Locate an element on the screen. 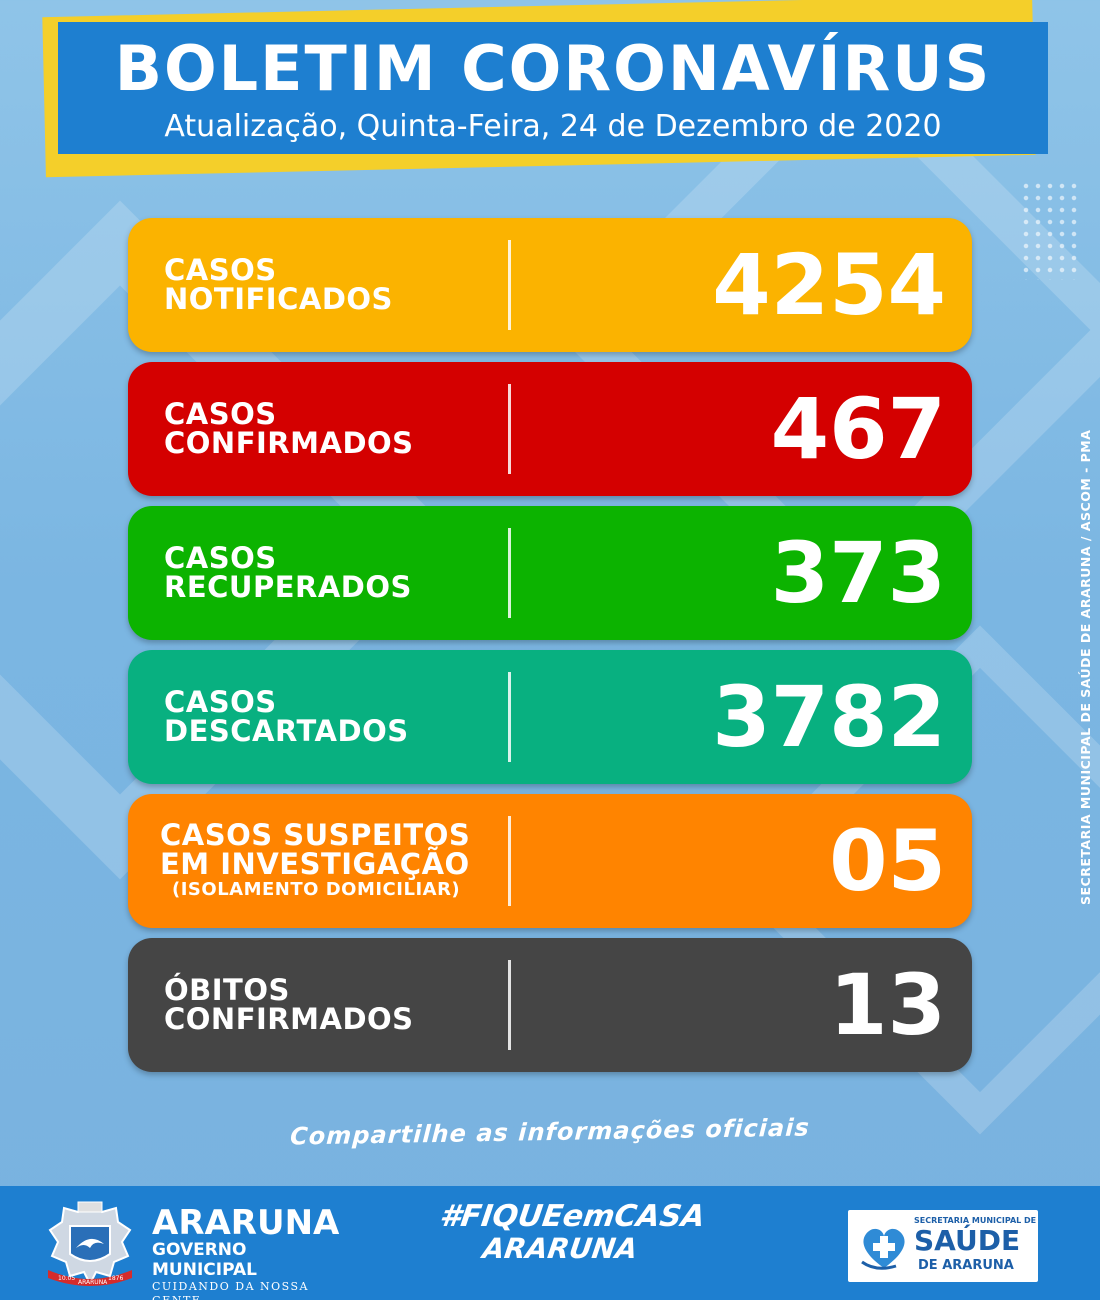  page-title: BOLETIM CORONAVÍRUS is located at coordinates (553, 68).